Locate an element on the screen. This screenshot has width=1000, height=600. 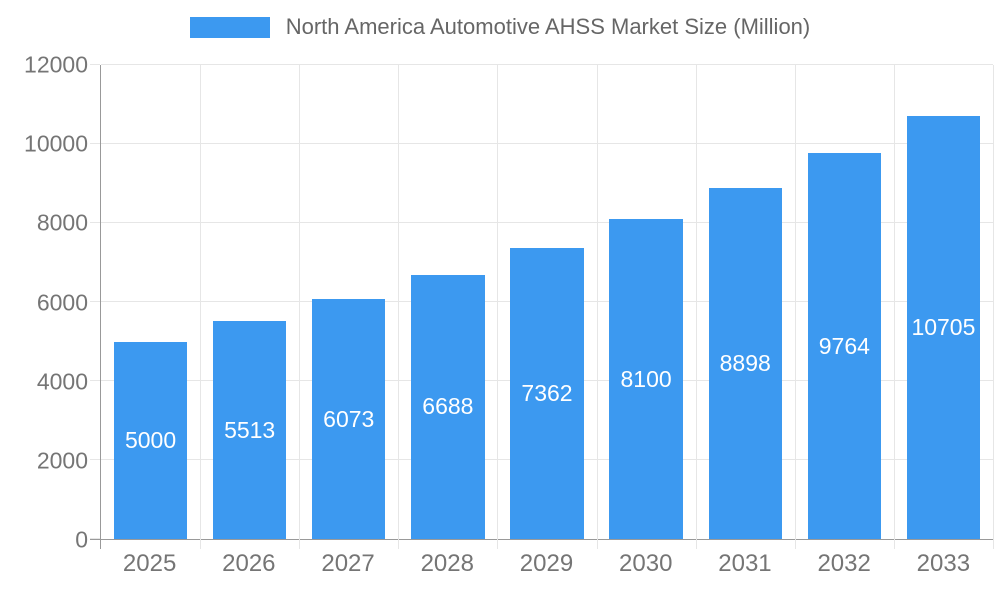
bar-value-label: 7362 is located at coordinates (547, 393).